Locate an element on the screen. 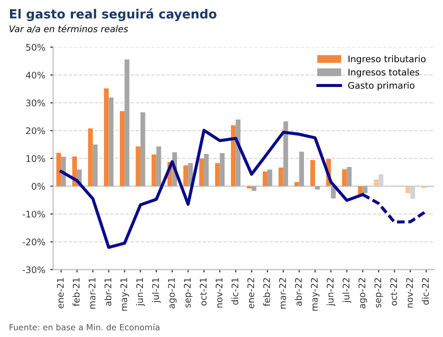 The height and width of the screenshot is (337, 443). x-tick-label: oct-21 is located at coordinates (203, 292).